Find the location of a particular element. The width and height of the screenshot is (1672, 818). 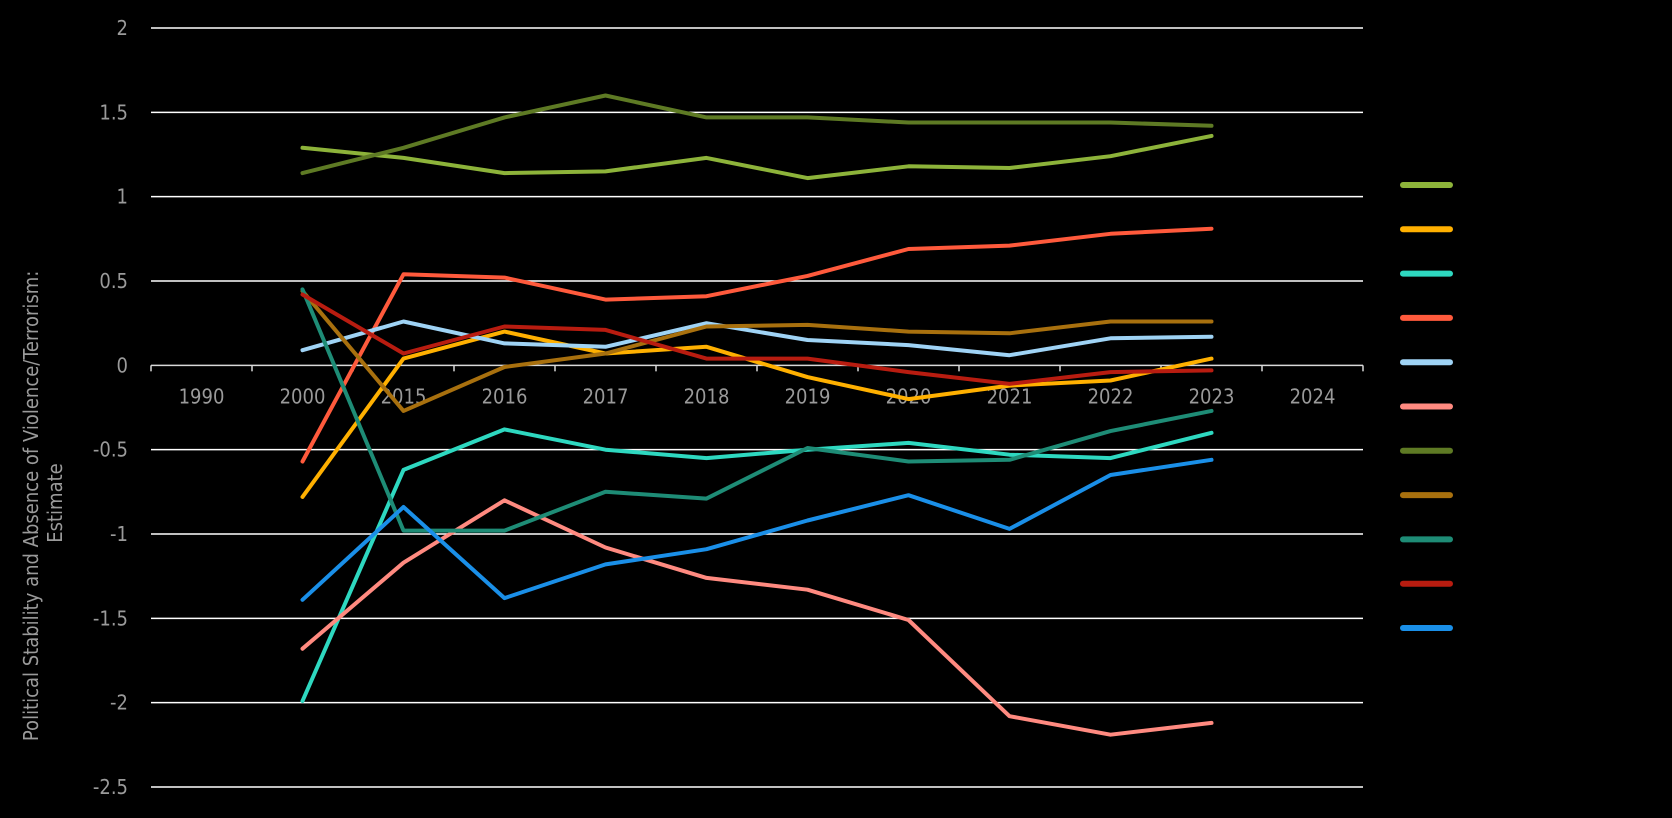

x-tick-label: 1990 is located at coordinates (202, 396).